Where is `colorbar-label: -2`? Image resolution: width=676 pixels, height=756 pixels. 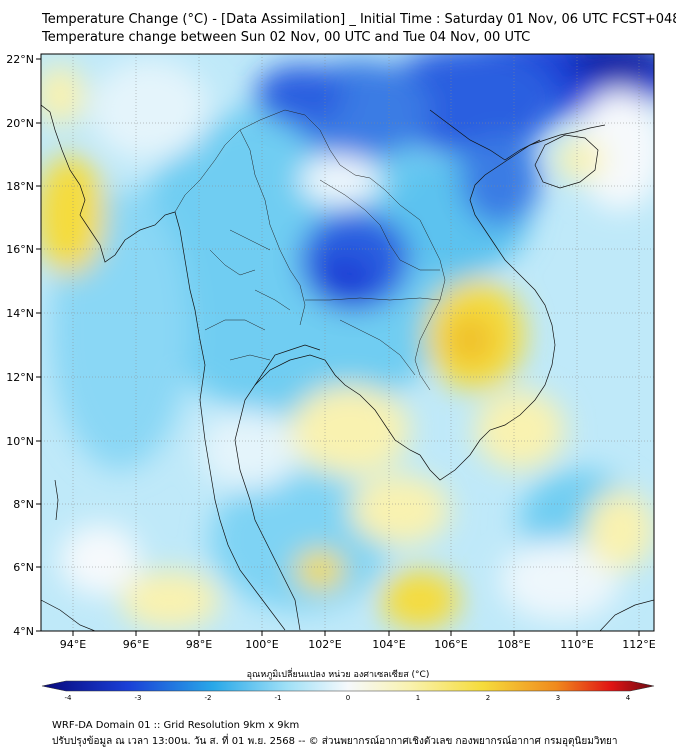 colorbar-label: -2 is located at coordinates (208, 698).